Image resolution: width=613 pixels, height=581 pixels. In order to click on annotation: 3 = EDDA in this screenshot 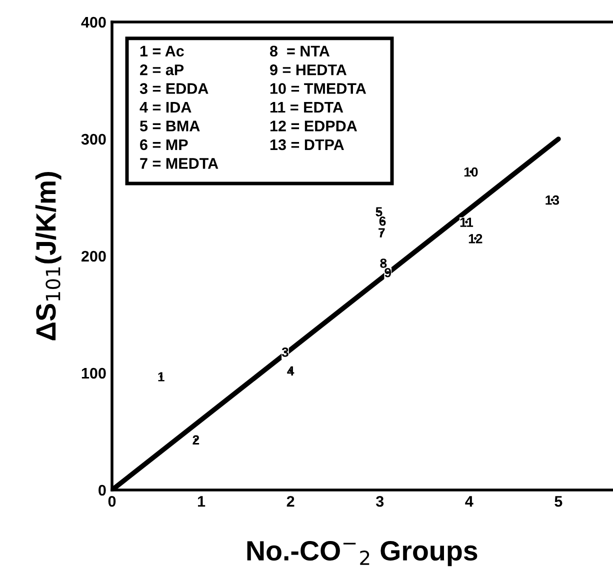, I will do `click(174, 88)`.